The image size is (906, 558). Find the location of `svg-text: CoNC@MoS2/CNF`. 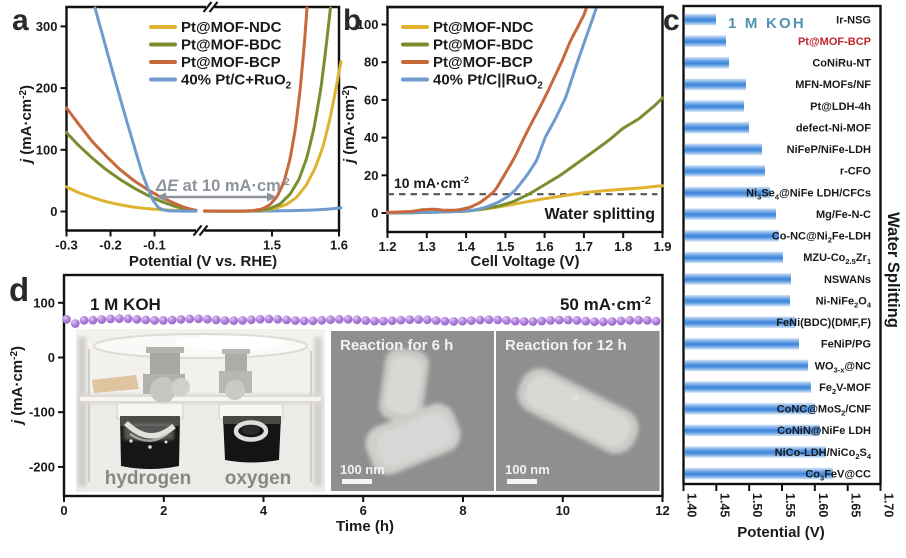

svg-text: CoNC@MoS2/CNF is located at coordinates (824, 411).